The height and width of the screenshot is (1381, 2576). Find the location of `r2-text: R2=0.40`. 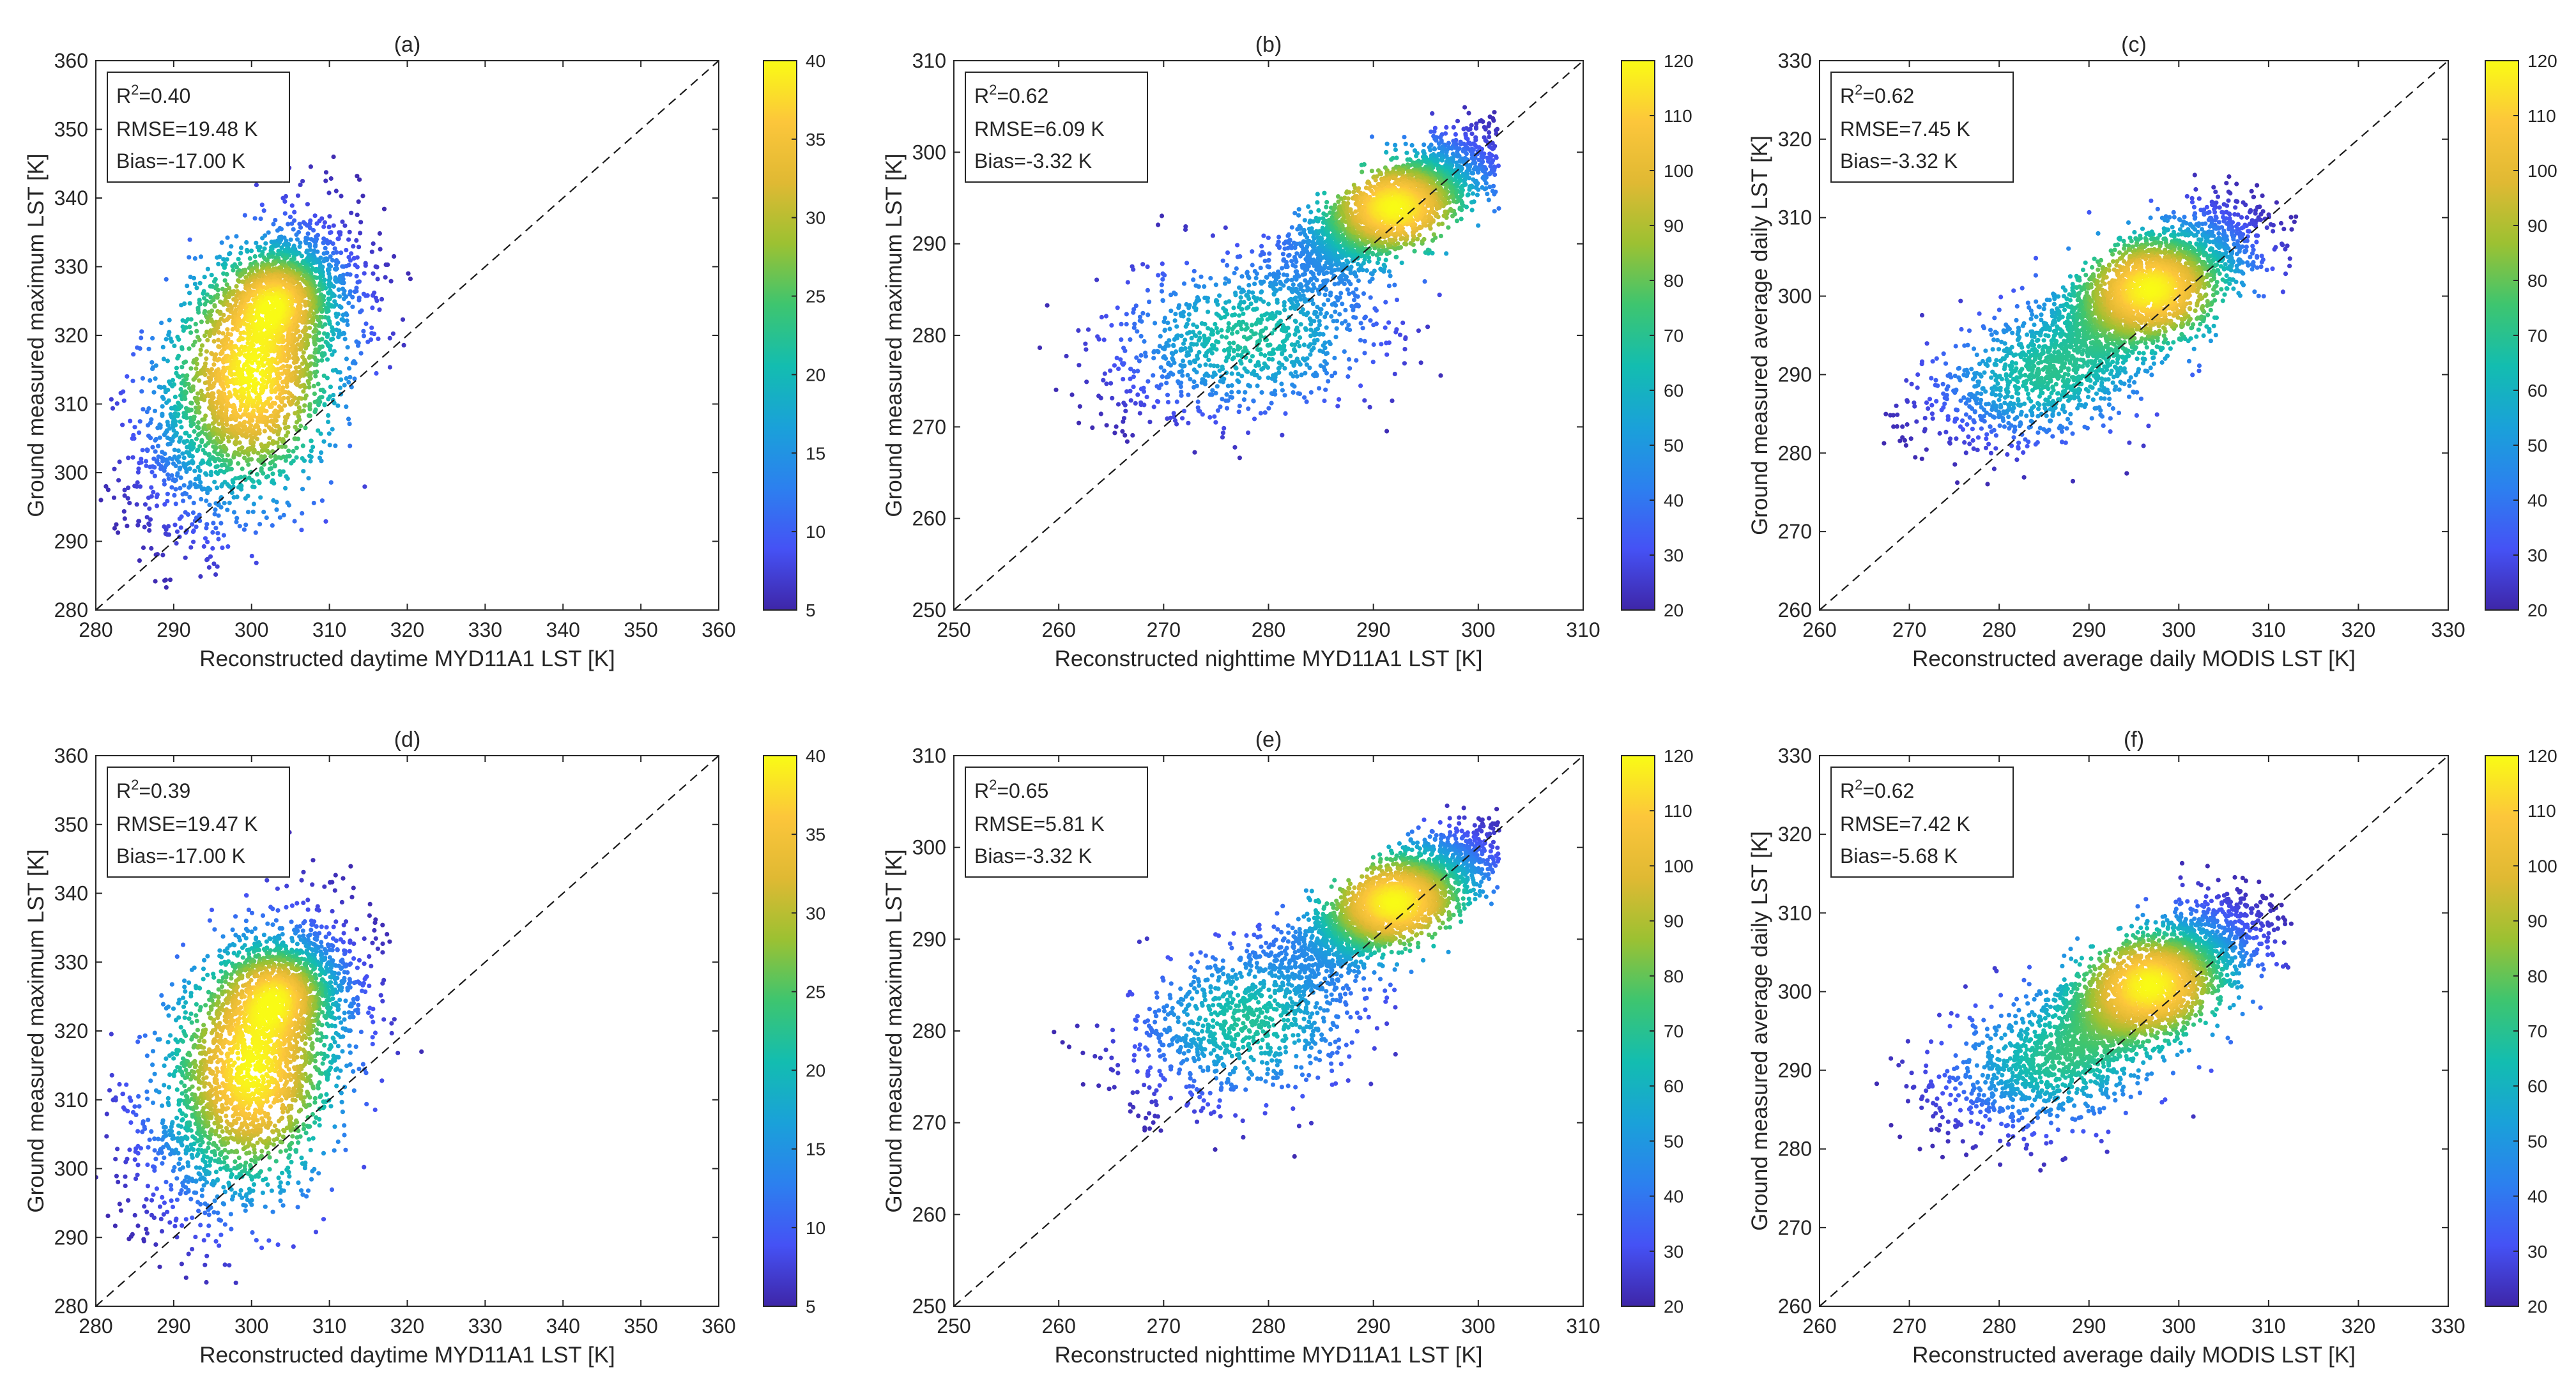

r2-text: R2=0.40 is located at coordinates (153, 94).